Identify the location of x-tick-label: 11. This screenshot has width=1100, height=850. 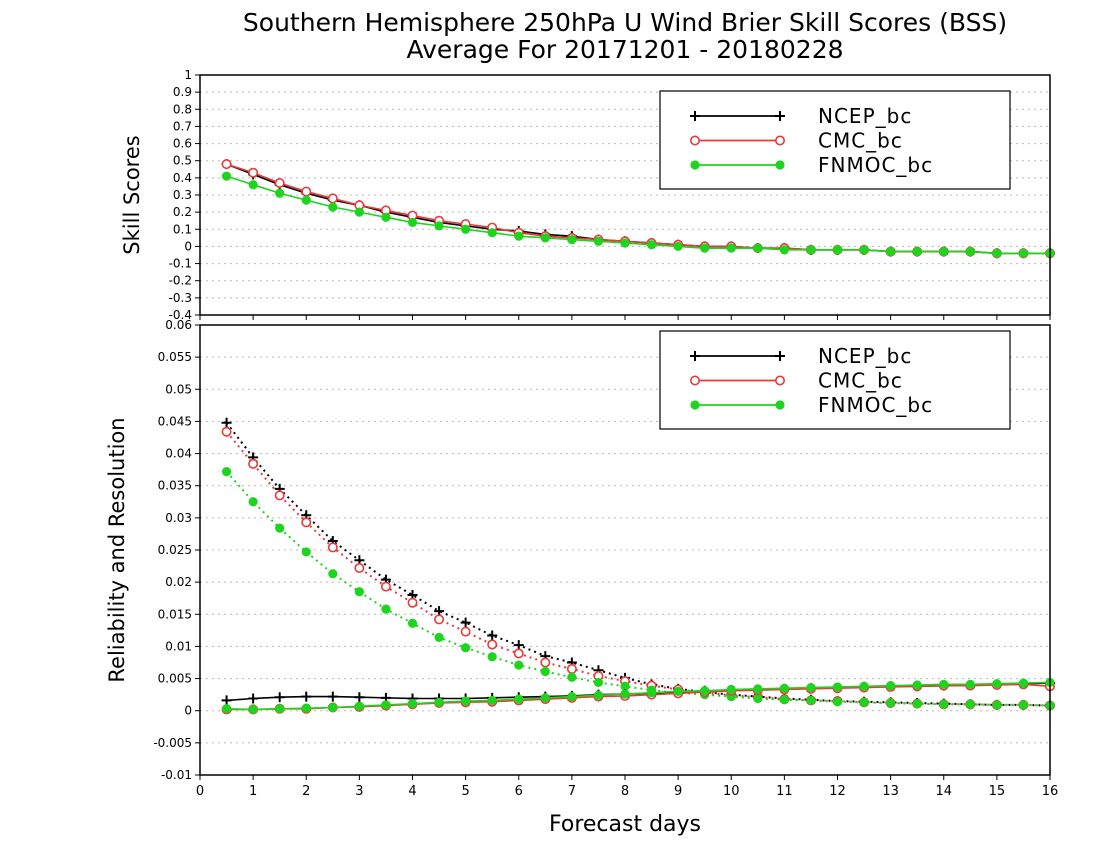
(784, 791).